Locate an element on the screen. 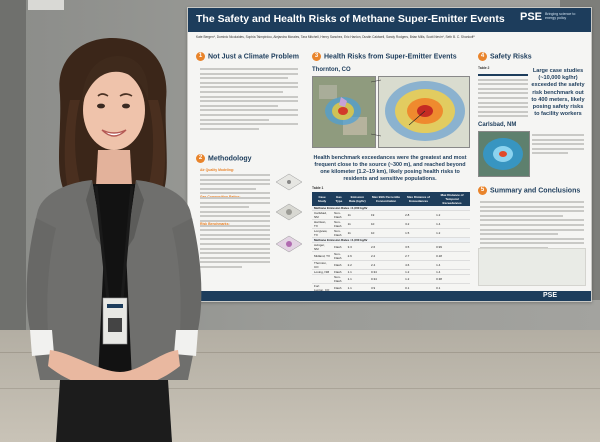  table-cell is located at coordinates (322, 279).